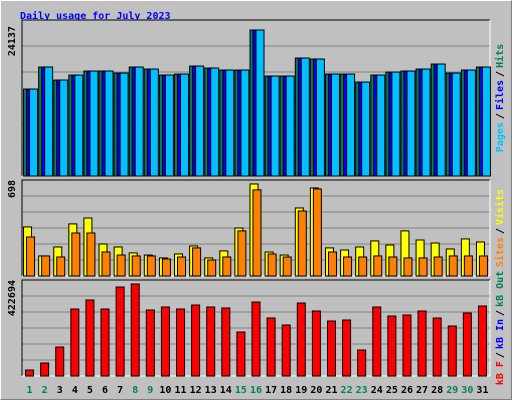  I want to click on x-tick-label: 29, so click(452, 390).